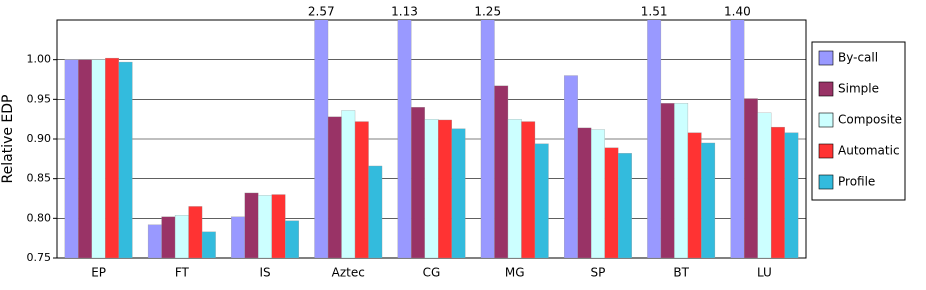 The width and height of the screenshot is (926, 290). I want to click on legend-label: Automatic, so click(869, 151).